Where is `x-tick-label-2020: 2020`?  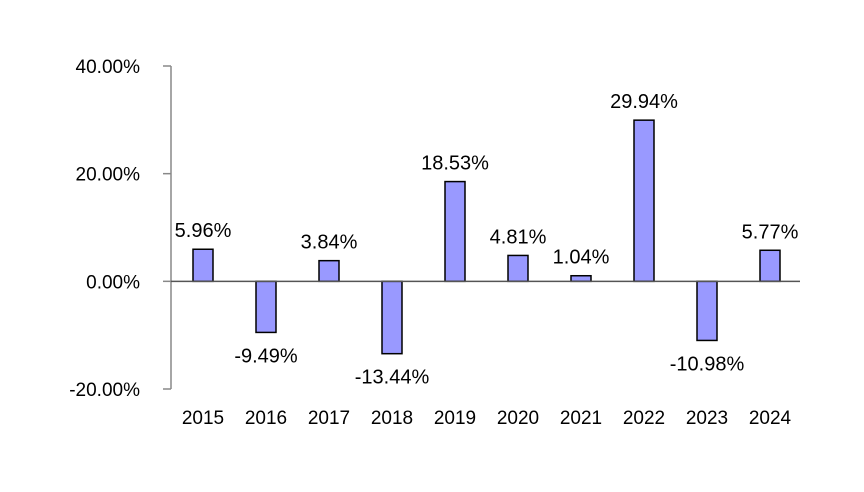 x-tick-label-2020: 2020 is located at coordinates (518, 418).